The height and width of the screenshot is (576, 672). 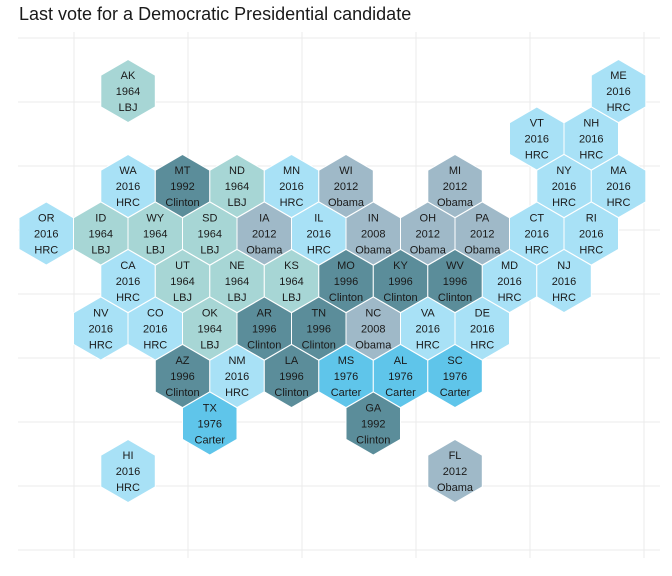 I want to click on hex-label-abbr: GA, so click(x=373, y=409).